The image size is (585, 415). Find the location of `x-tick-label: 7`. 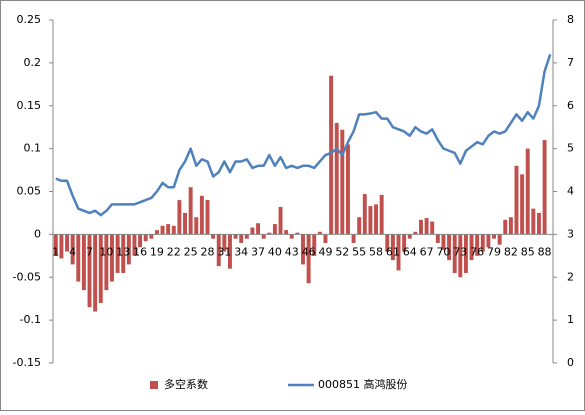

x-tick-label: 7 is located at coordinates (89, 251).